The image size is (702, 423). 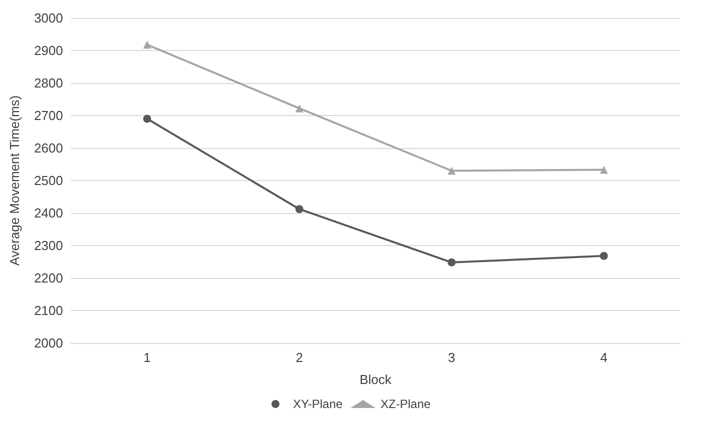 What do you see at coordinates (48, 310) in the screenshot?
I see `y-tick-label: 2100` at bounding box center [48, 310].